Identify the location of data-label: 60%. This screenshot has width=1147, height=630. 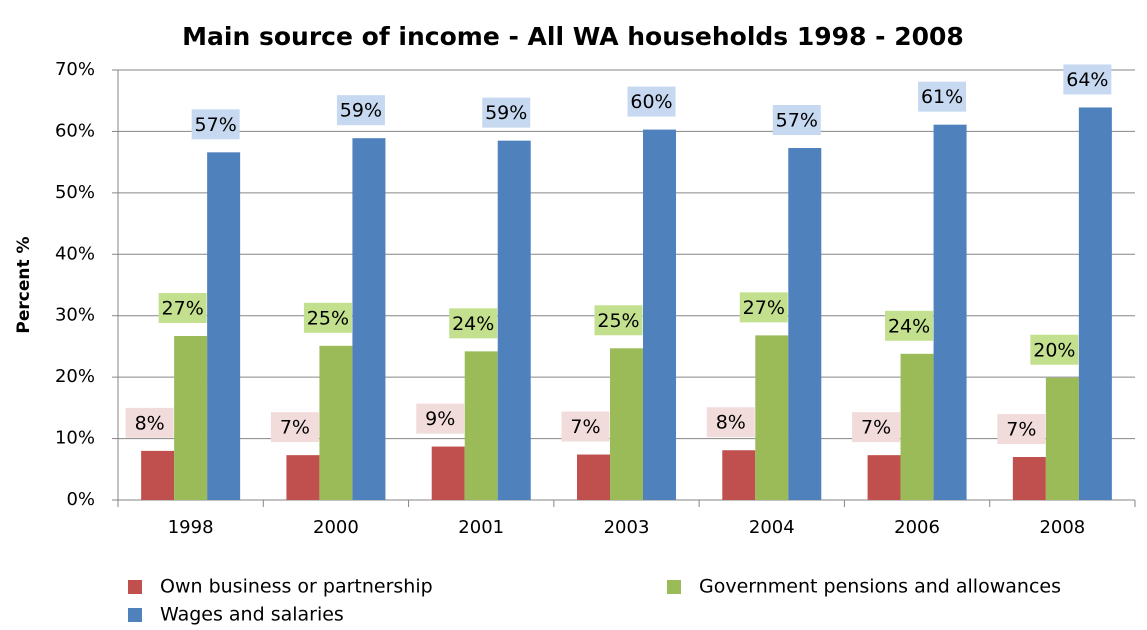
(651, 102).